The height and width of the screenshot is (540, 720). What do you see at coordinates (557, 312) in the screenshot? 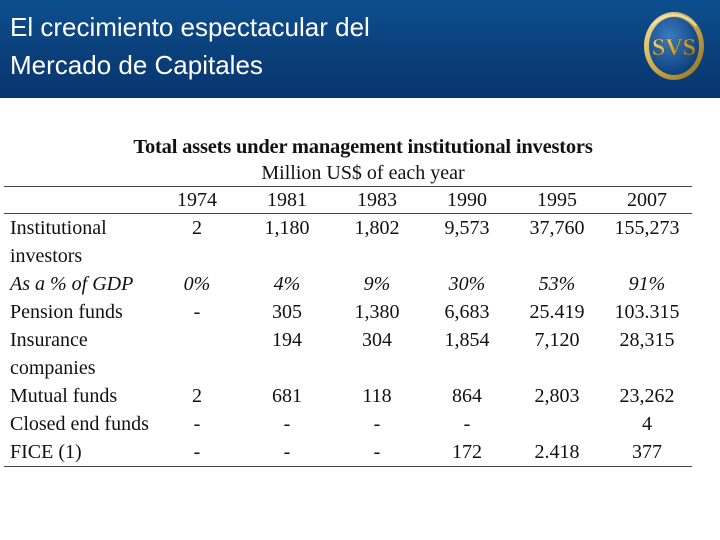
I see `cell-1995: 25.419` at bounding box center [557, 312].